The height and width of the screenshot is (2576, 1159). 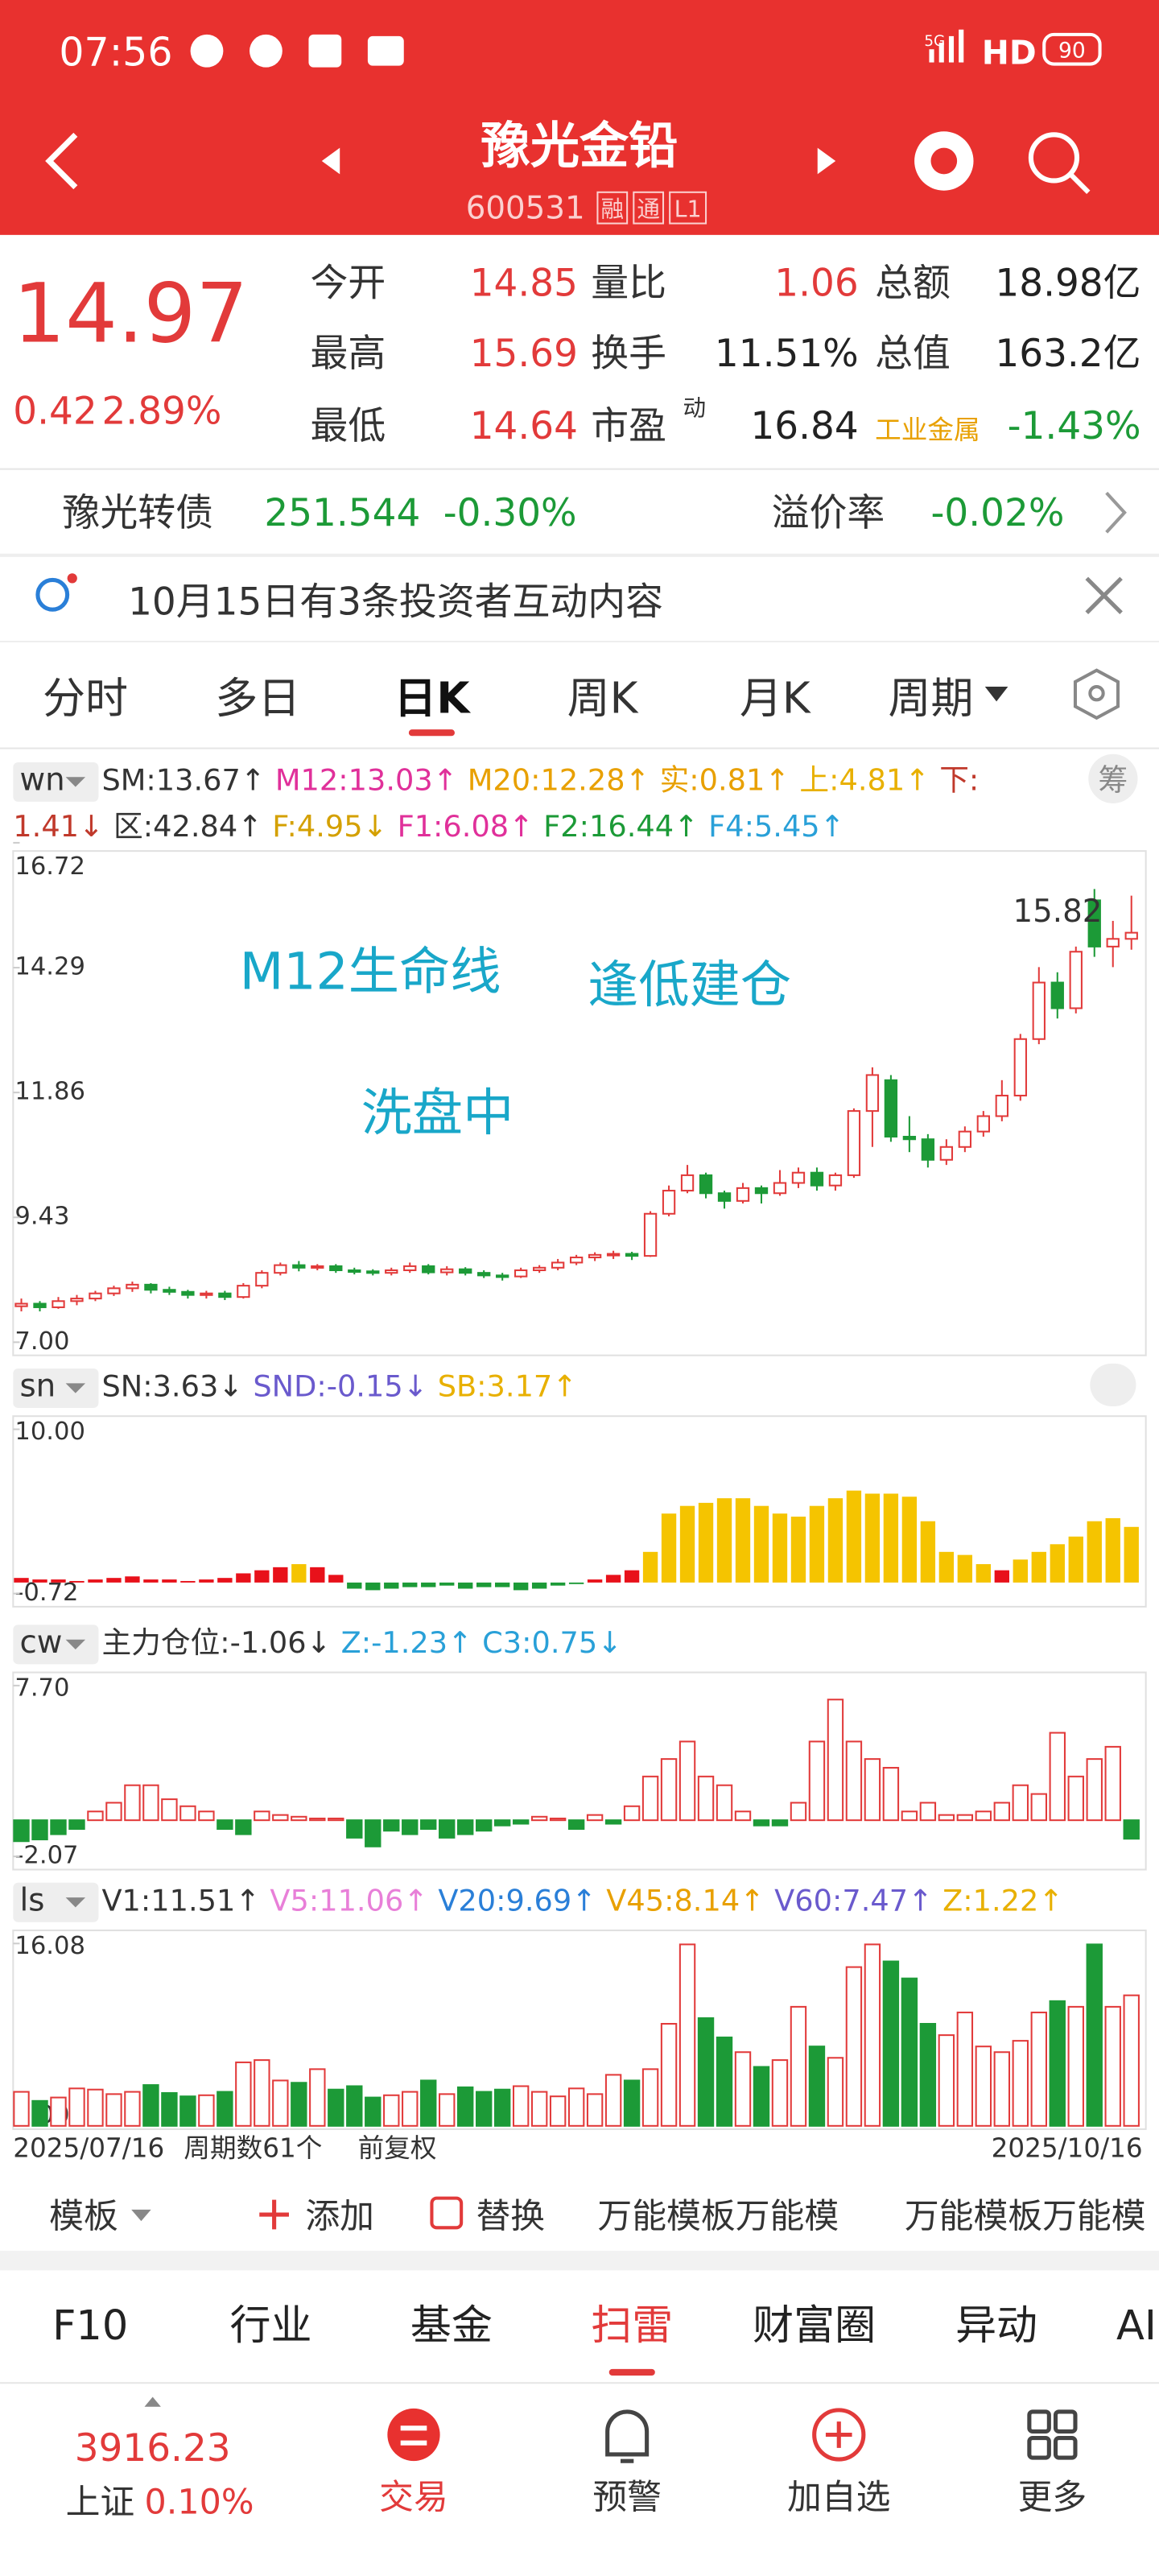 I want to click on indicator-value: SN:3.63↓, so click(x=172, y=1386).